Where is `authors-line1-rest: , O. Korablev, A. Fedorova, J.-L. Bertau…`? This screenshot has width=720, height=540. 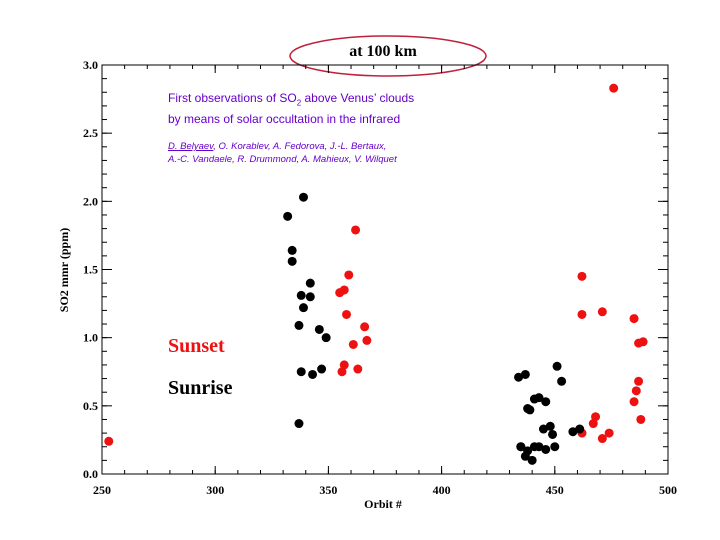 authors-line1-rest: , O. Korablev, A. Fedorova, J.-L. Bertau… is located at coordinates (300, 146).